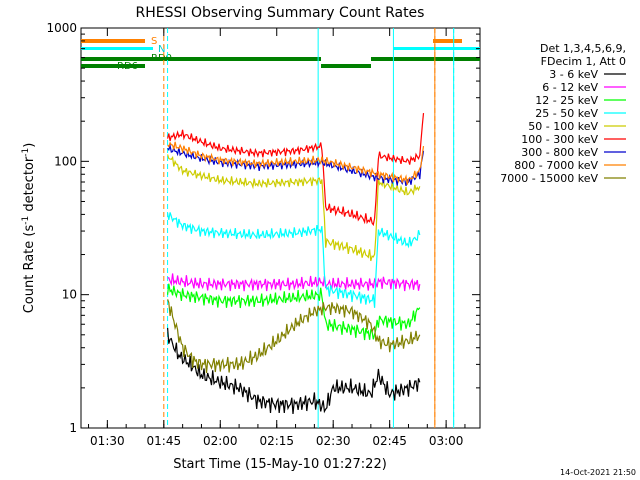 Image resolution: width=640 pixels, height=480 pixels. Describe the element at coordinates (65, 161) in the screenshot. I see `y-tick-label-2: 100` at that location.